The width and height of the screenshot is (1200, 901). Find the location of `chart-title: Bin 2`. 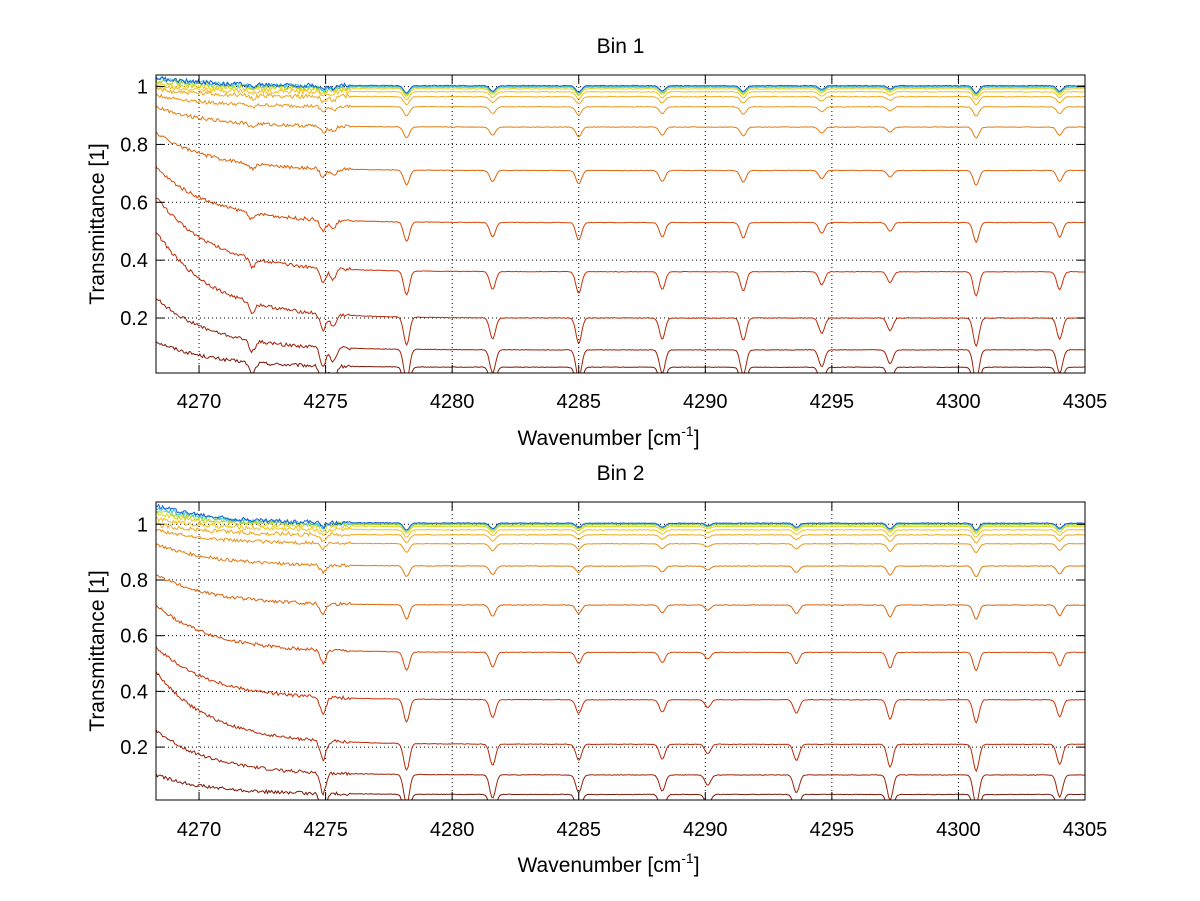

chart-title: Bin 2 is located at coordinates (621, 473).